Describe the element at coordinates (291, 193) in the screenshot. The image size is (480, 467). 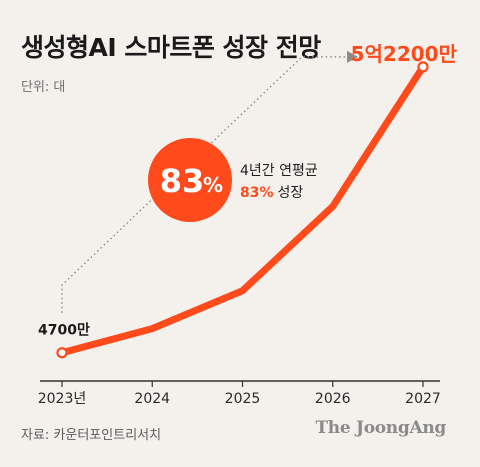
I see `callout-growth-word: 성장` at that location.